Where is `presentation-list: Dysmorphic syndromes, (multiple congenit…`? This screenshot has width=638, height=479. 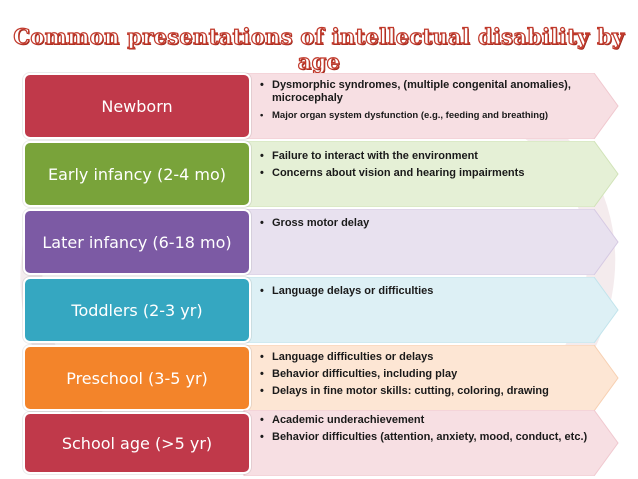
presentation-list: Dysmorphic syndromes, (multiple congenit… is located at coordinates (425, 102).